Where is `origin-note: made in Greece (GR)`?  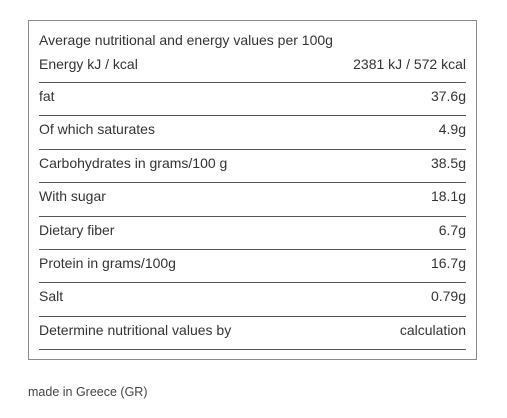
origin-note: made in Greece (GR) is located at coordinates (88, 392).